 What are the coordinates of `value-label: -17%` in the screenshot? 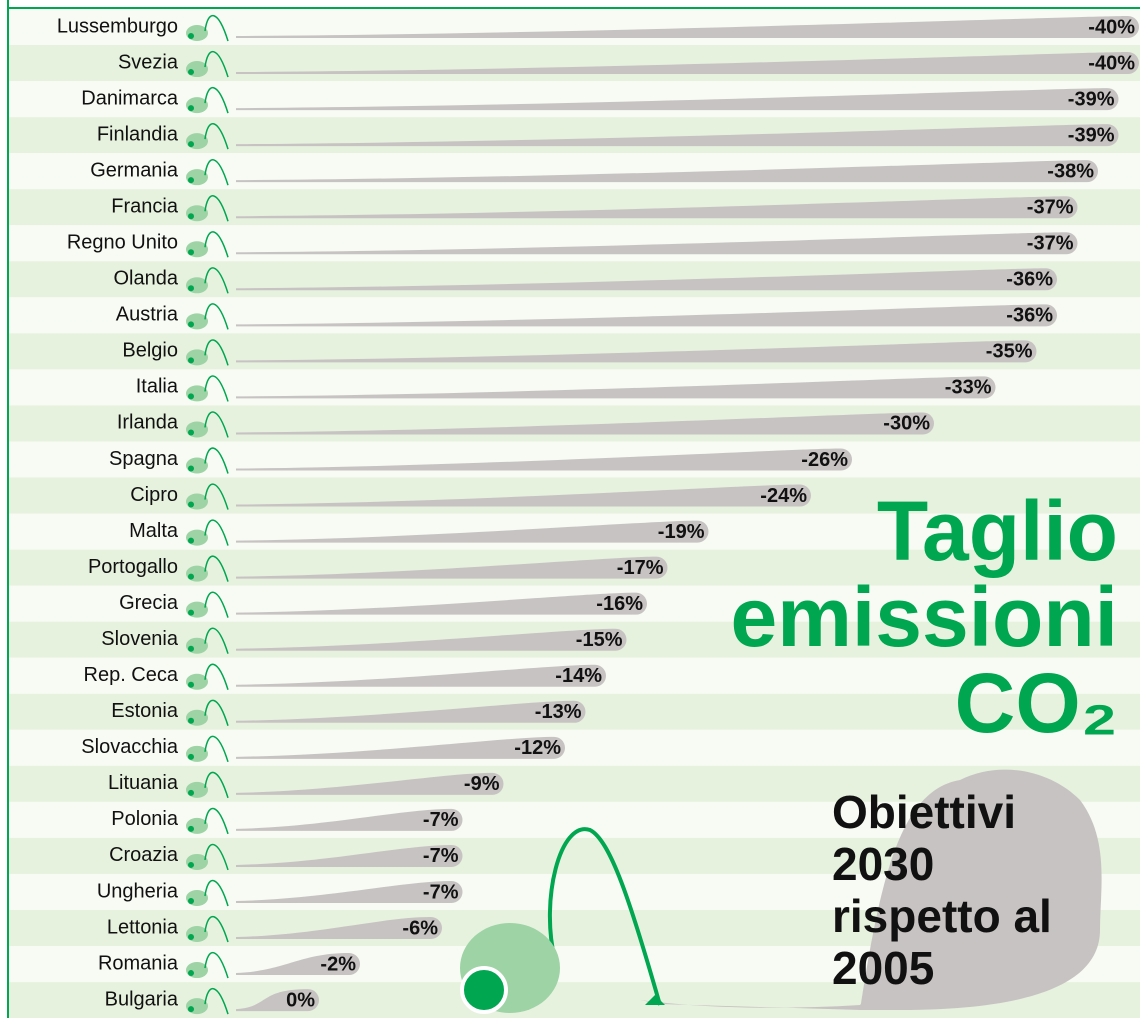 It's located at (640, 568).